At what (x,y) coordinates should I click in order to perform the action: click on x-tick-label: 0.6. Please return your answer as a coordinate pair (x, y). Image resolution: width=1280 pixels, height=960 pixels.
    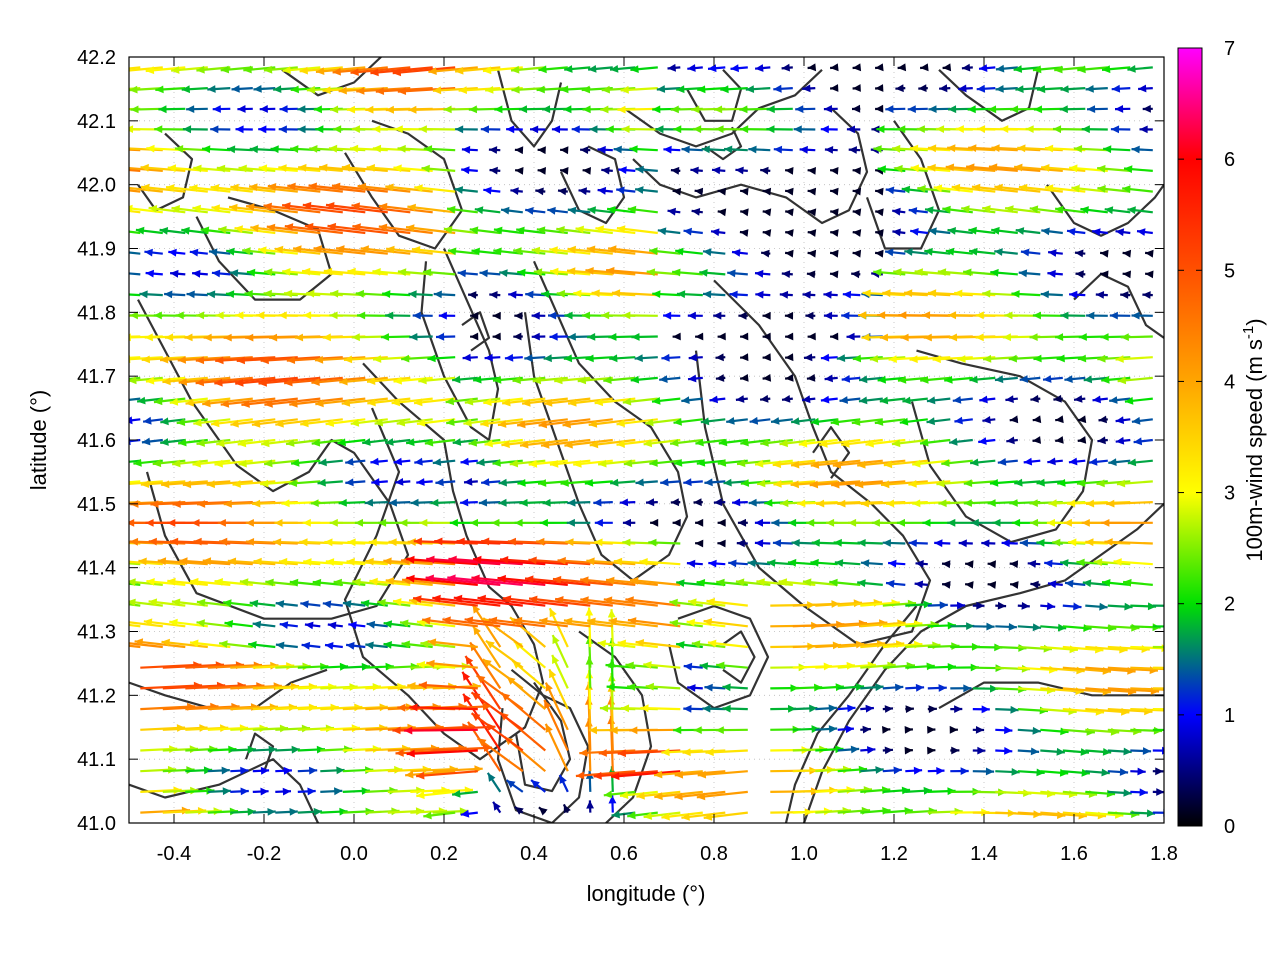
    Looking at the image, I should click on (624, 854).